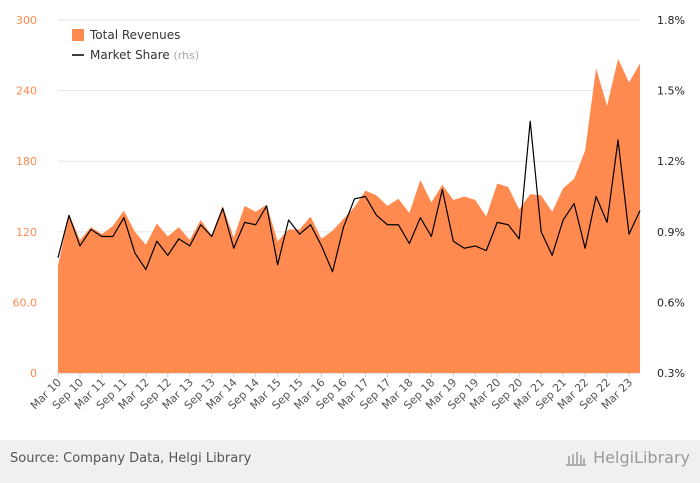  I want to click on right-y-tick-label: 1.5%, so click(671, 91).